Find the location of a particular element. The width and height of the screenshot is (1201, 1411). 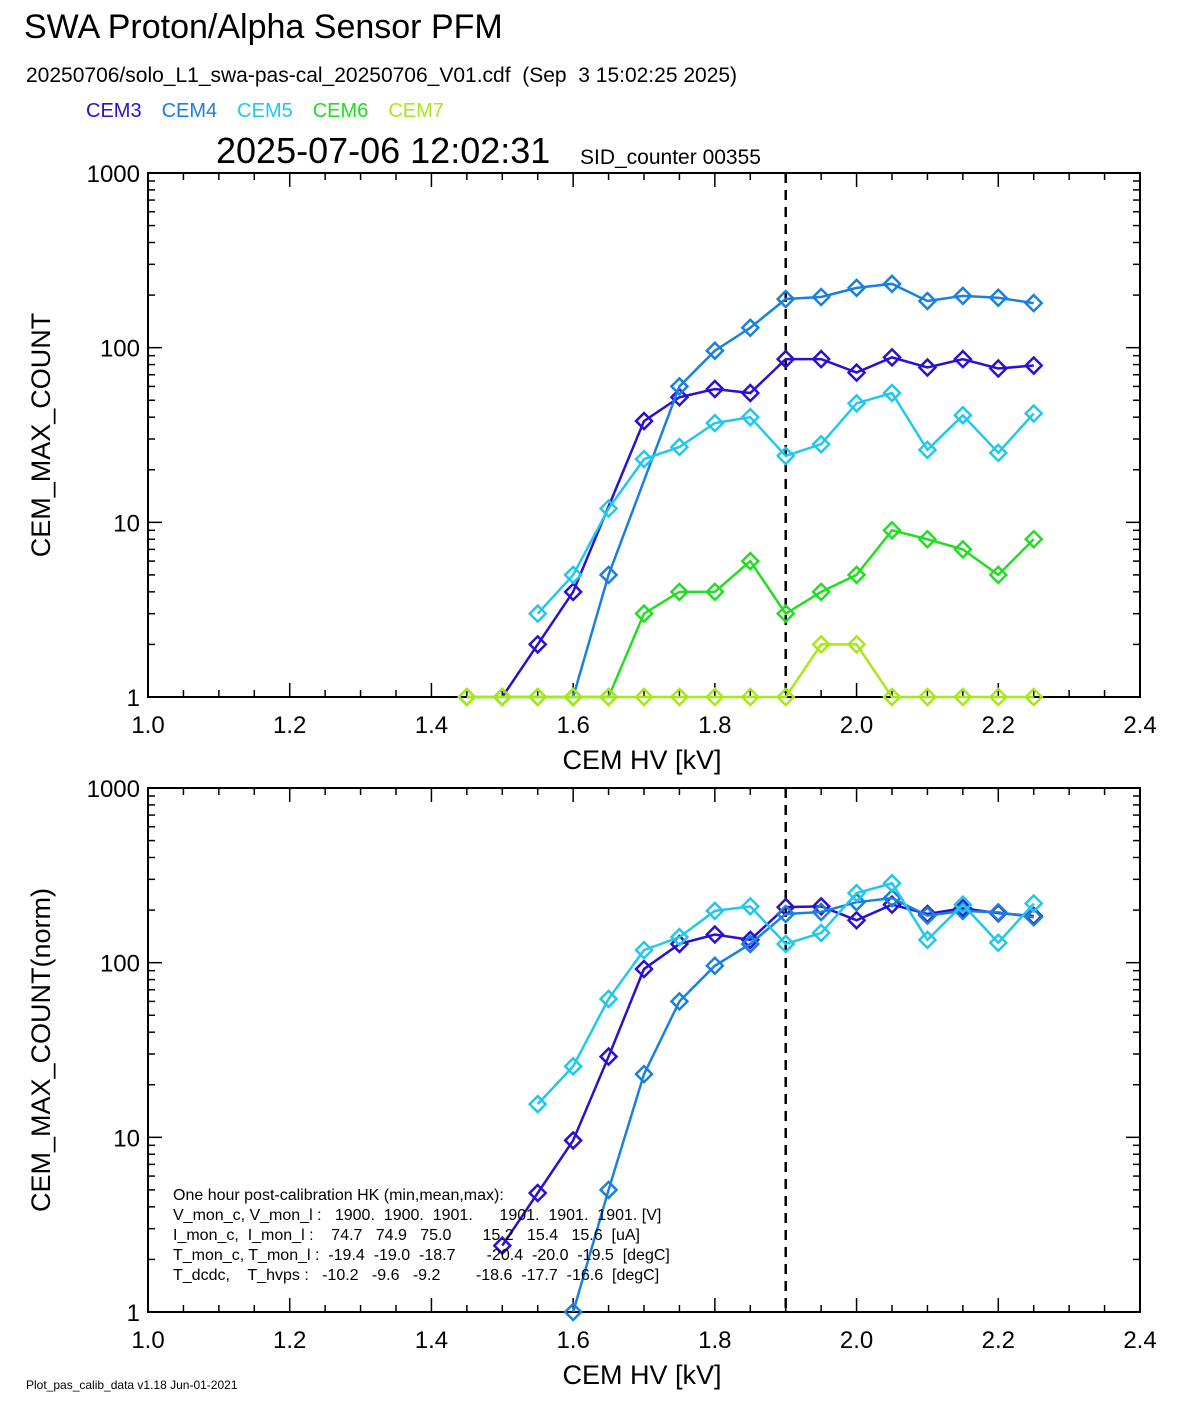

legend-entry-cem6: CEM6 is located at coordinates (340, 111).